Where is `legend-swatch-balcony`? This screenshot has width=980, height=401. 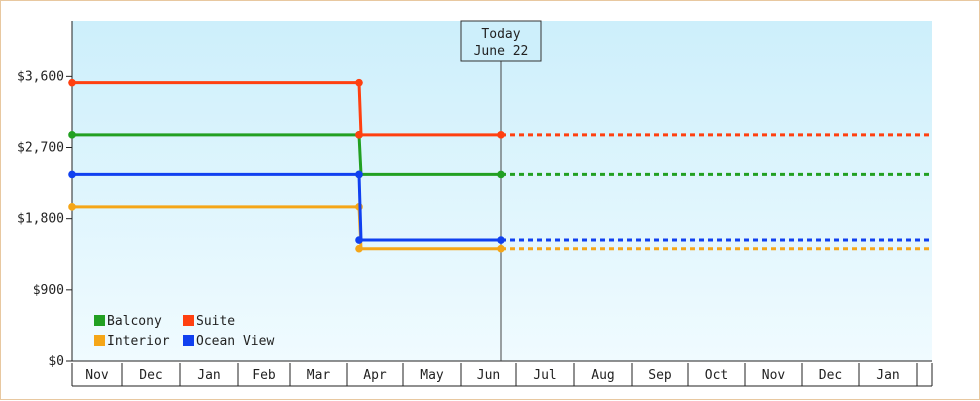 legend-swatch-balcony is located at coordinates (99, 320).